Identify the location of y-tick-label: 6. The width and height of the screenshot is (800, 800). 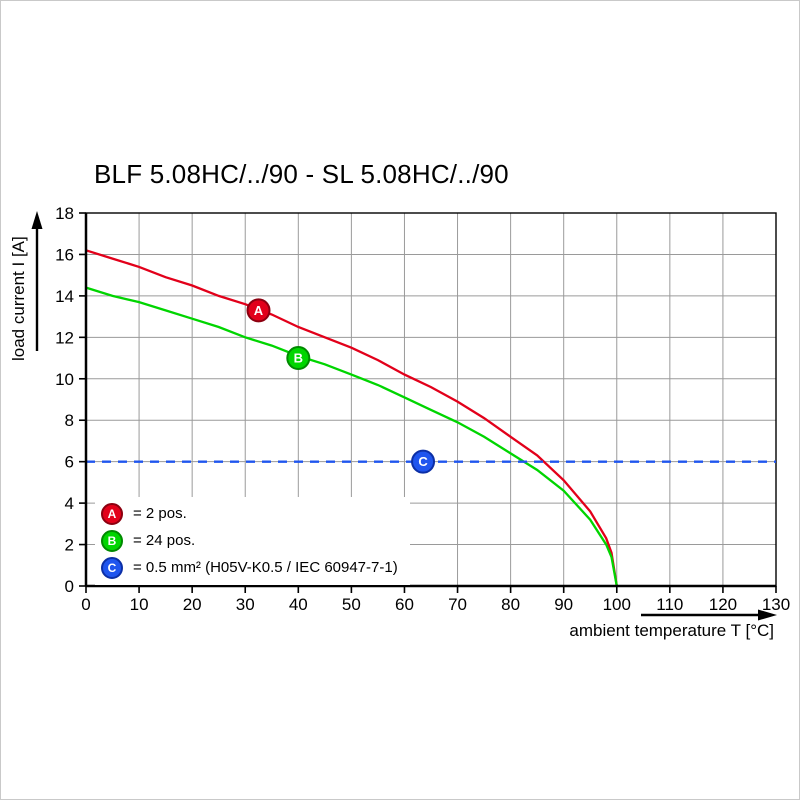
(69, 462).